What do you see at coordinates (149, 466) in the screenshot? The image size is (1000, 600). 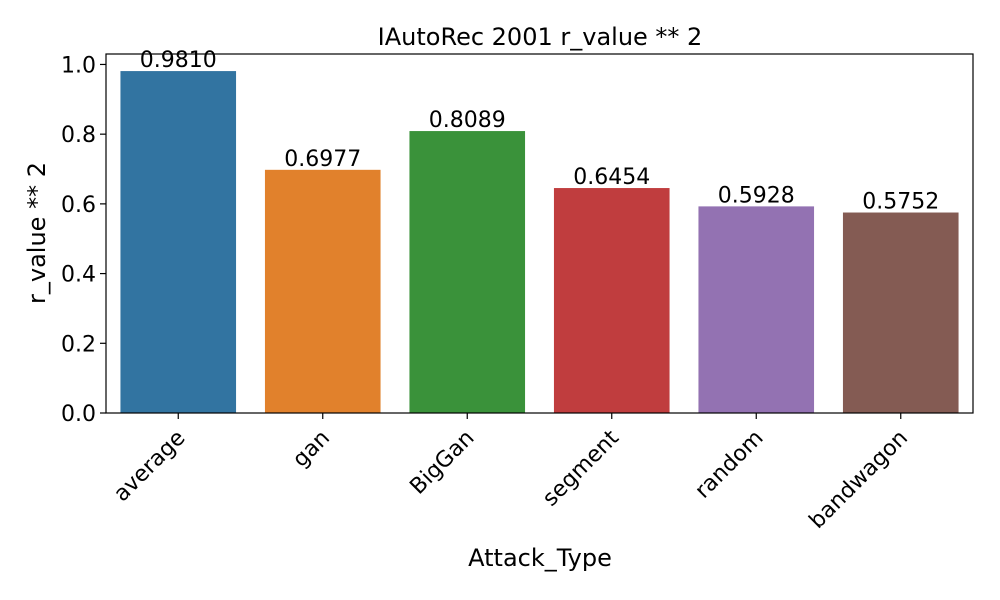 I see `x-tick-label-average: average` at bounding box center [149, 466].